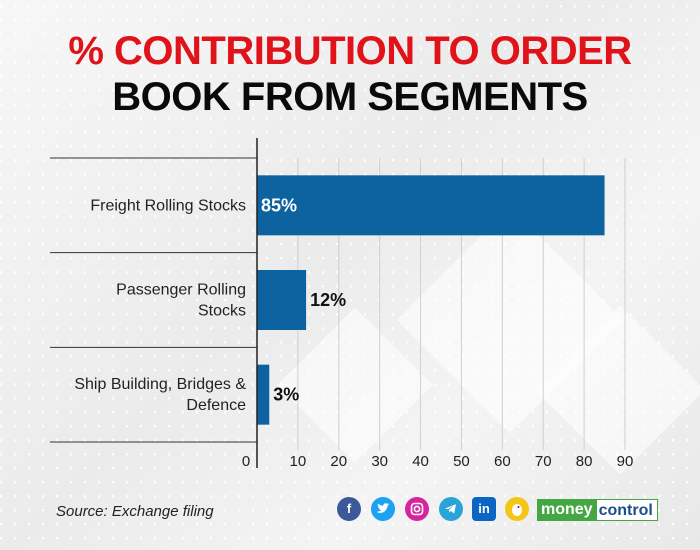  What do you see at coordinates (566, 510) in the screenshot?
I see `brand-part-money: money` at bounding box center [566, 510].